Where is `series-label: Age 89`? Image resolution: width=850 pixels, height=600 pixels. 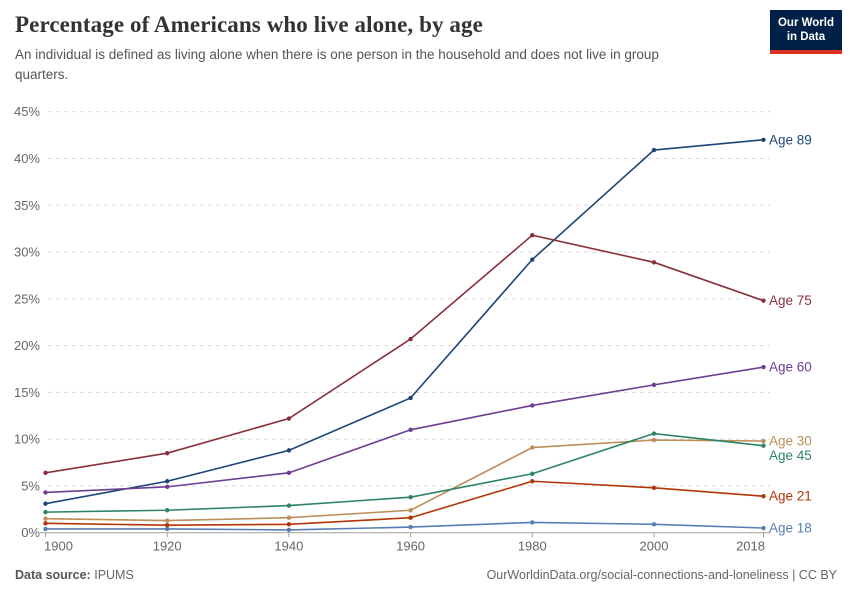
series-label: Age 89 is located at coordinates (790, 139).